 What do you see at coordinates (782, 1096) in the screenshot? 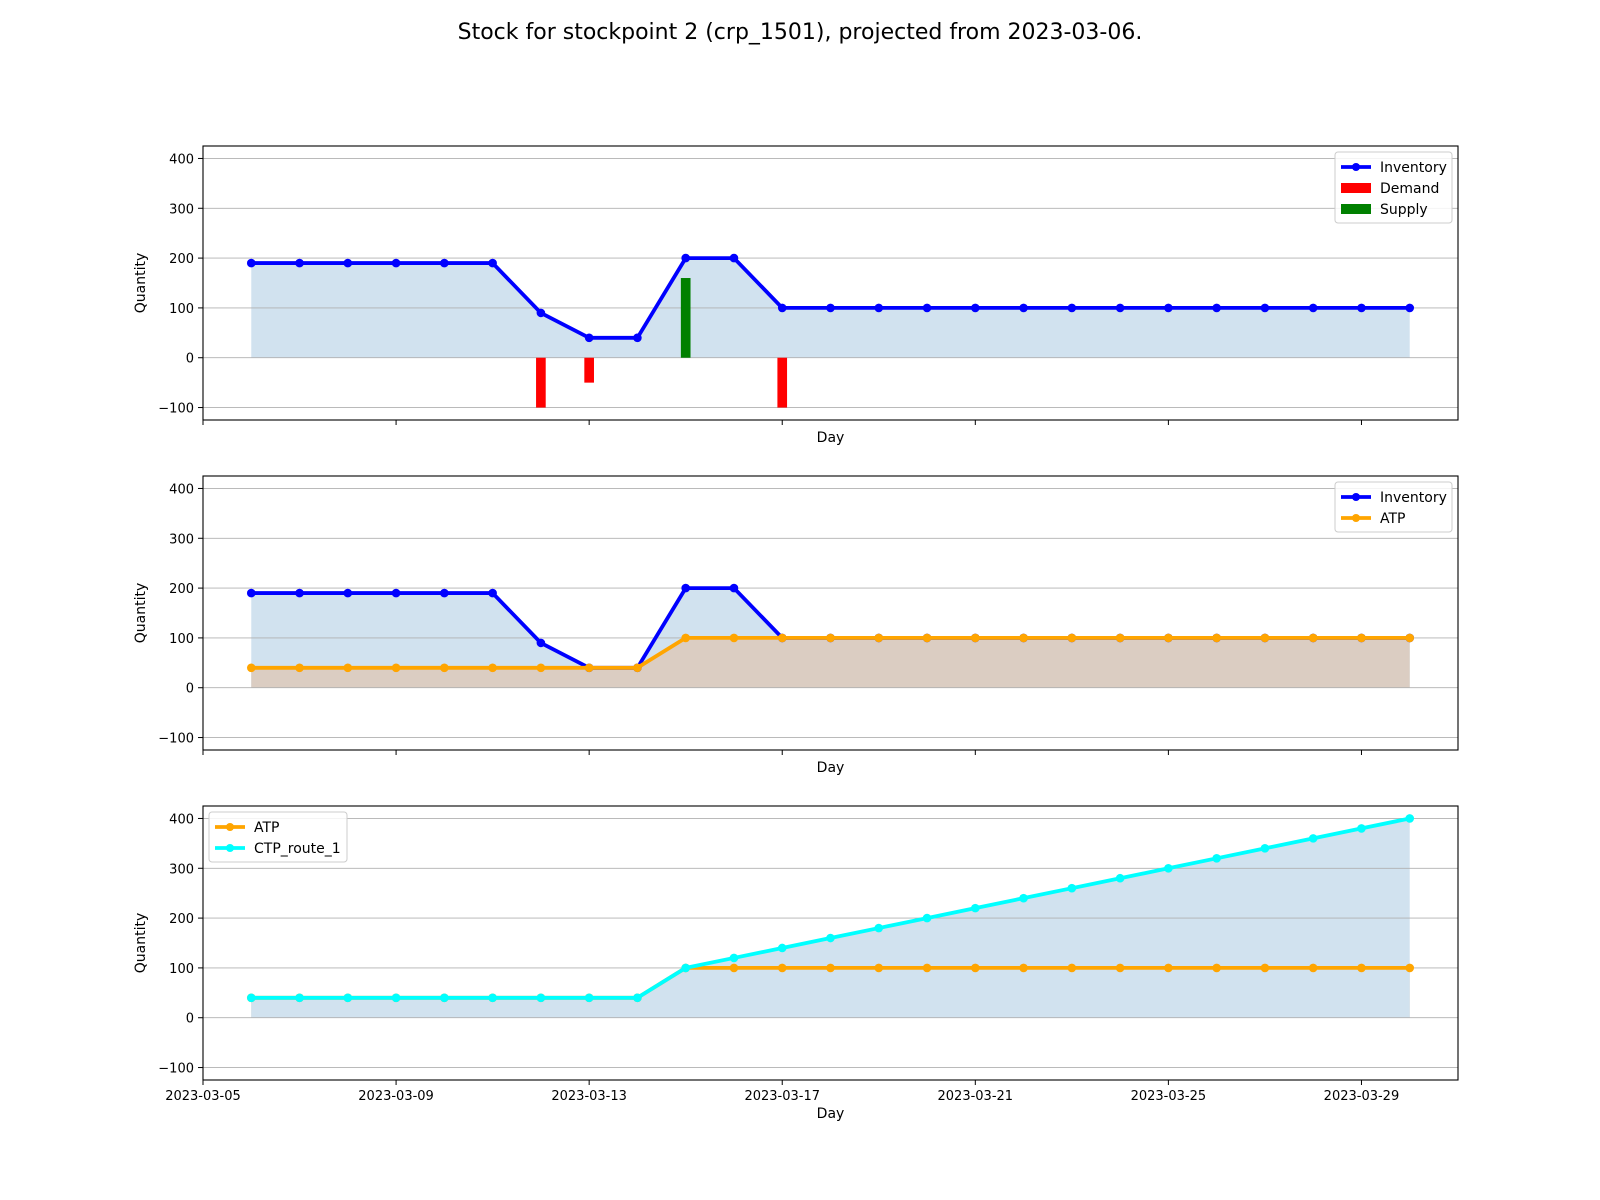
I see `x-tick-label: 2023-03-17` at bounding box center [782, 1096].